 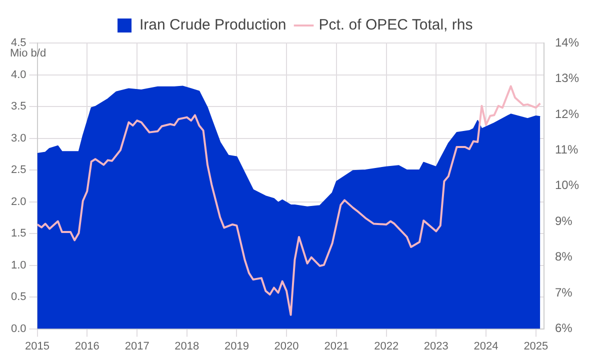 What do you see at coordinates (336, 346) in the screenshot?
I see `x-tick-label: 2021` at bounding box center [336, 346].